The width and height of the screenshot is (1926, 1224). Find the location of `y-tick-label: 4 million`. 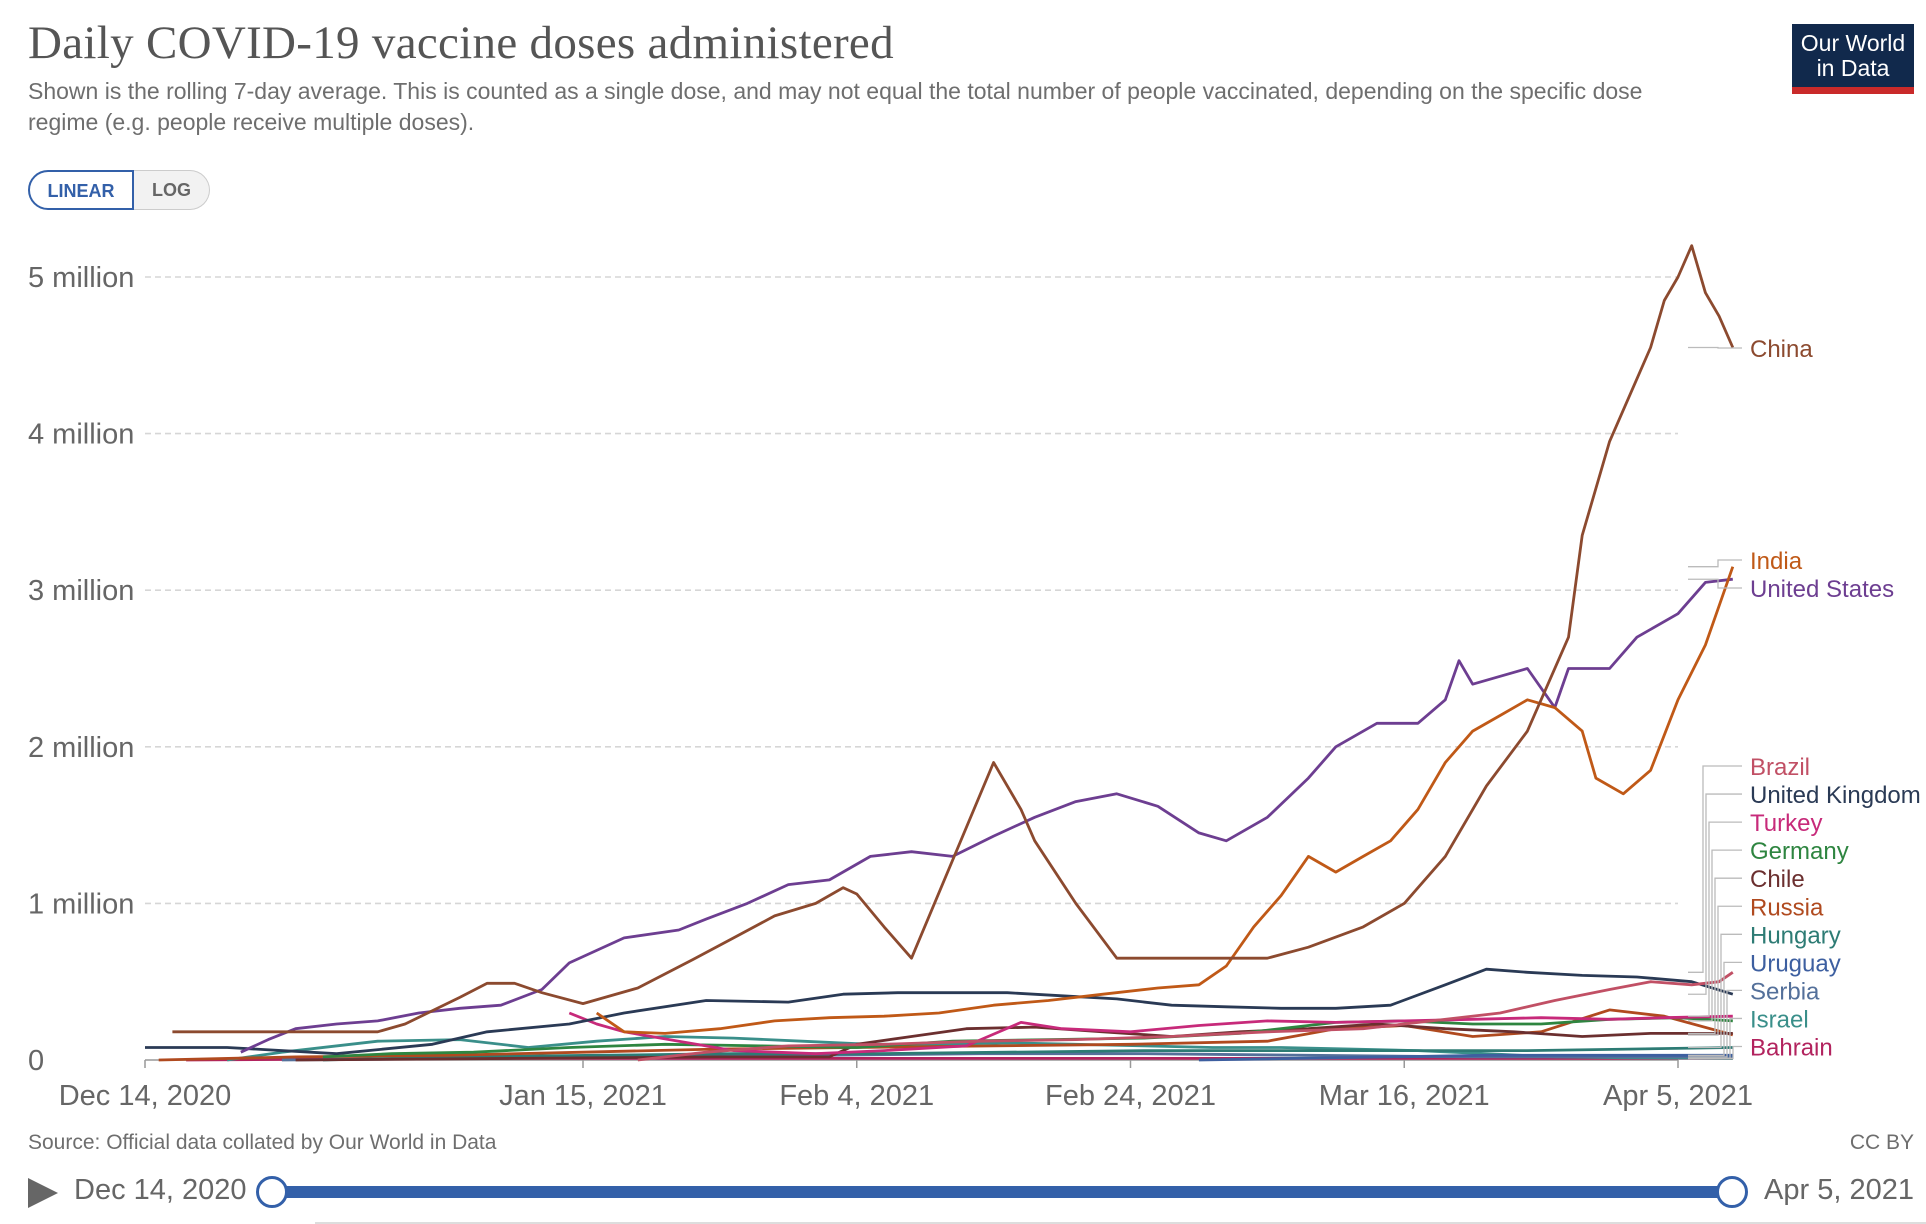

y-tick-label: 4 million is located at coordinates (81, 435).